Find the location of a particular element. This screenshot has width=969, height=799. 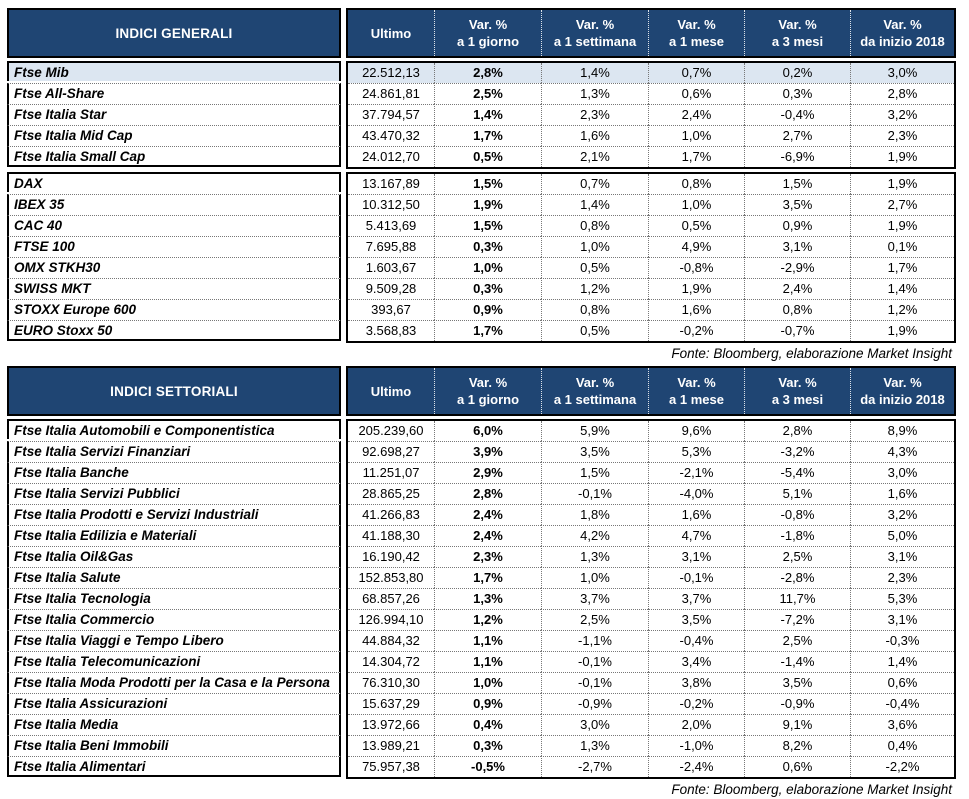

value-var-pct: 0,8% is located at coordinates (696, 184).